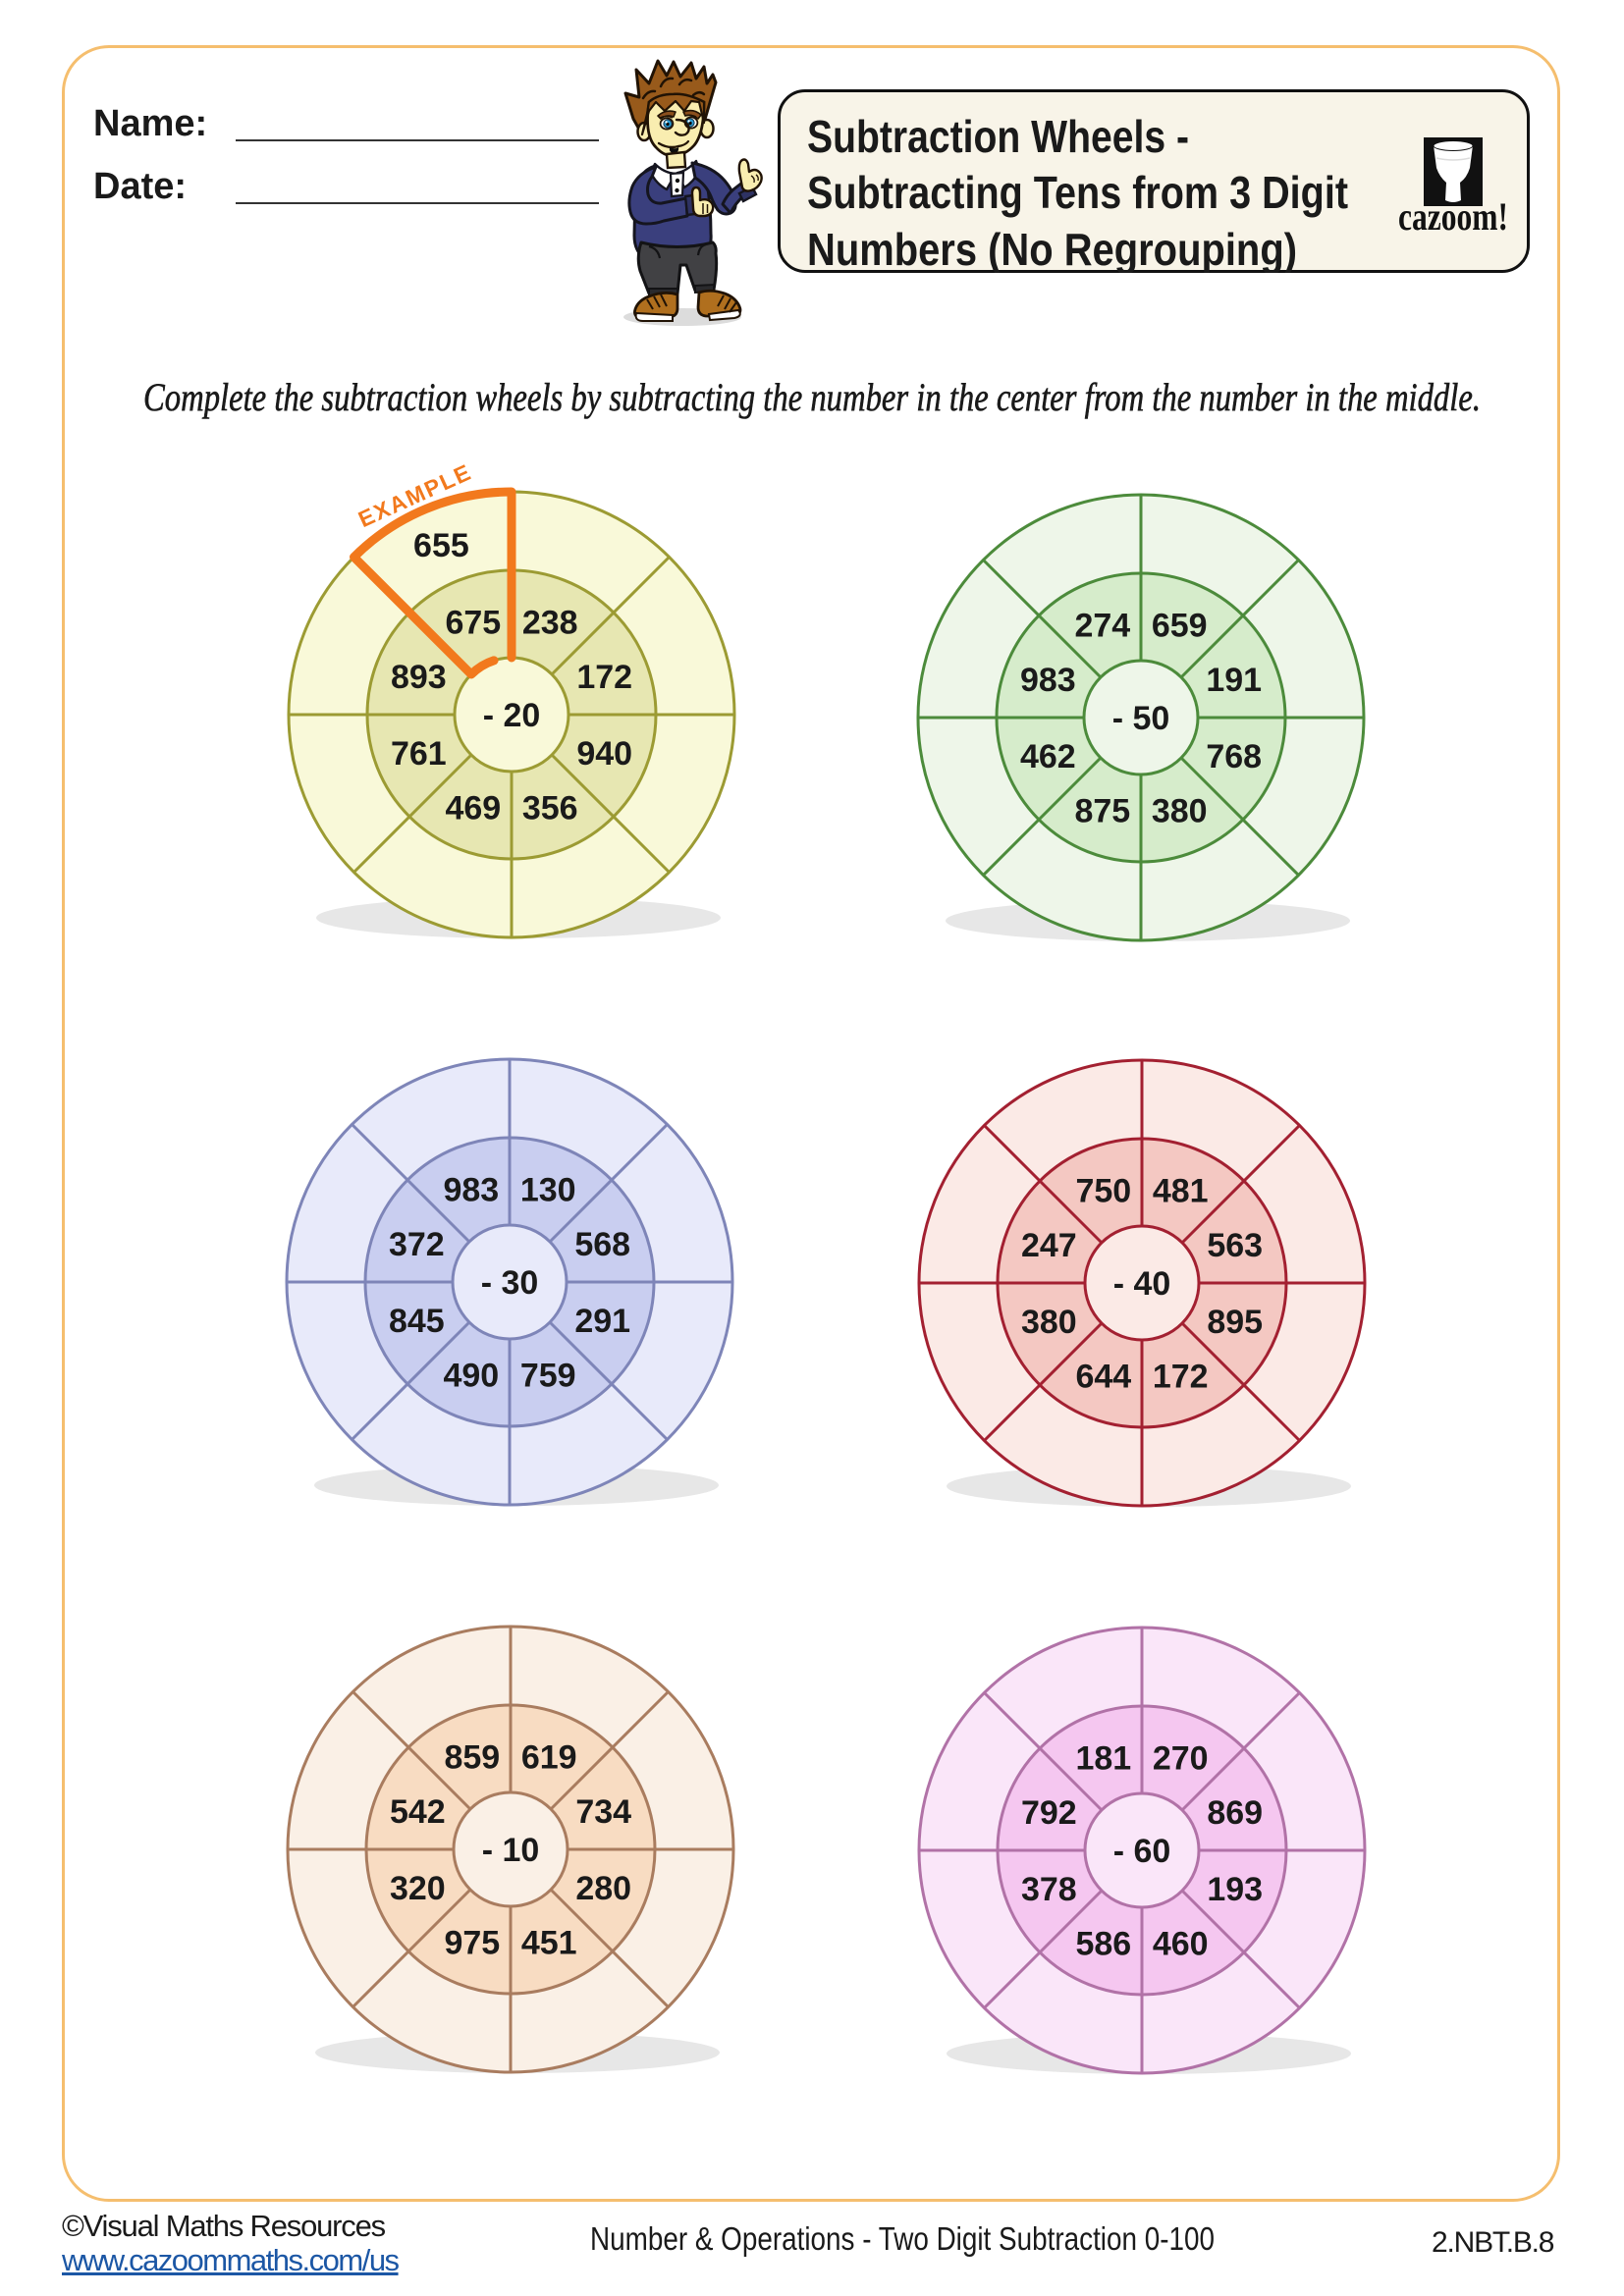  Describe the element at coordinates (998, 136) in the screenshot. I see `svg-text: Subtraction Wheels -` at that location.